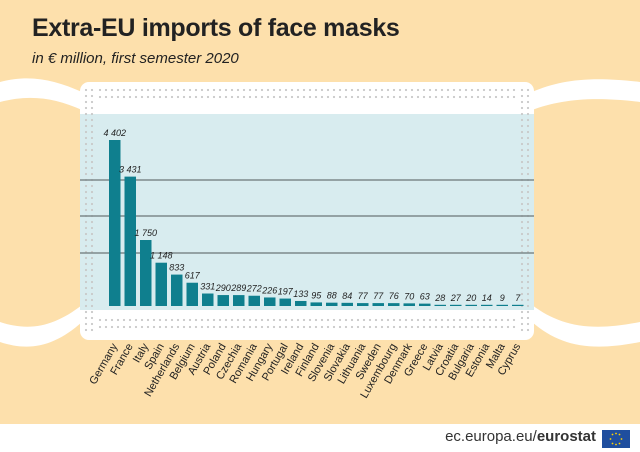 This screenshot has height=452, width=640. Describe the element at coordinates (470, 298) in the screenshot. I see `value-label: 20` at that location.